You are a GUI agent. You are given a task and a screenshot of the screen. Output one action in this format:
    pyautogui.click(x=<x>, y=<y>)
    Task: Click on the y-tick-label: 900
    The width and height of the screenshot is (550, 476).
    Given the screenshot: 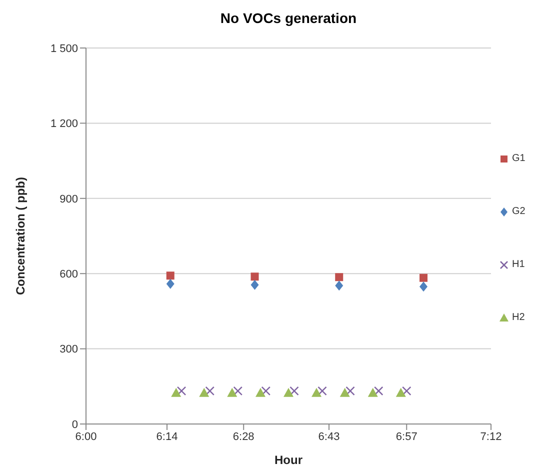 What is the action you would take?
    pyautogui.click(x=69, y=199)
    